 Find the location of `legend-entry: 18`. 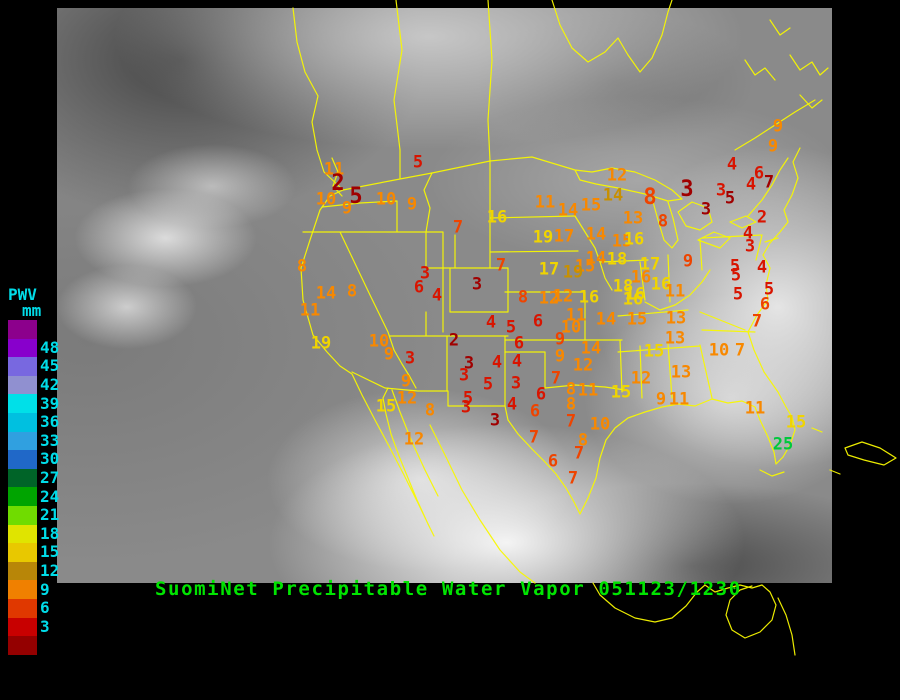

legend-entry: 18 is located at coordinates (33, 534).